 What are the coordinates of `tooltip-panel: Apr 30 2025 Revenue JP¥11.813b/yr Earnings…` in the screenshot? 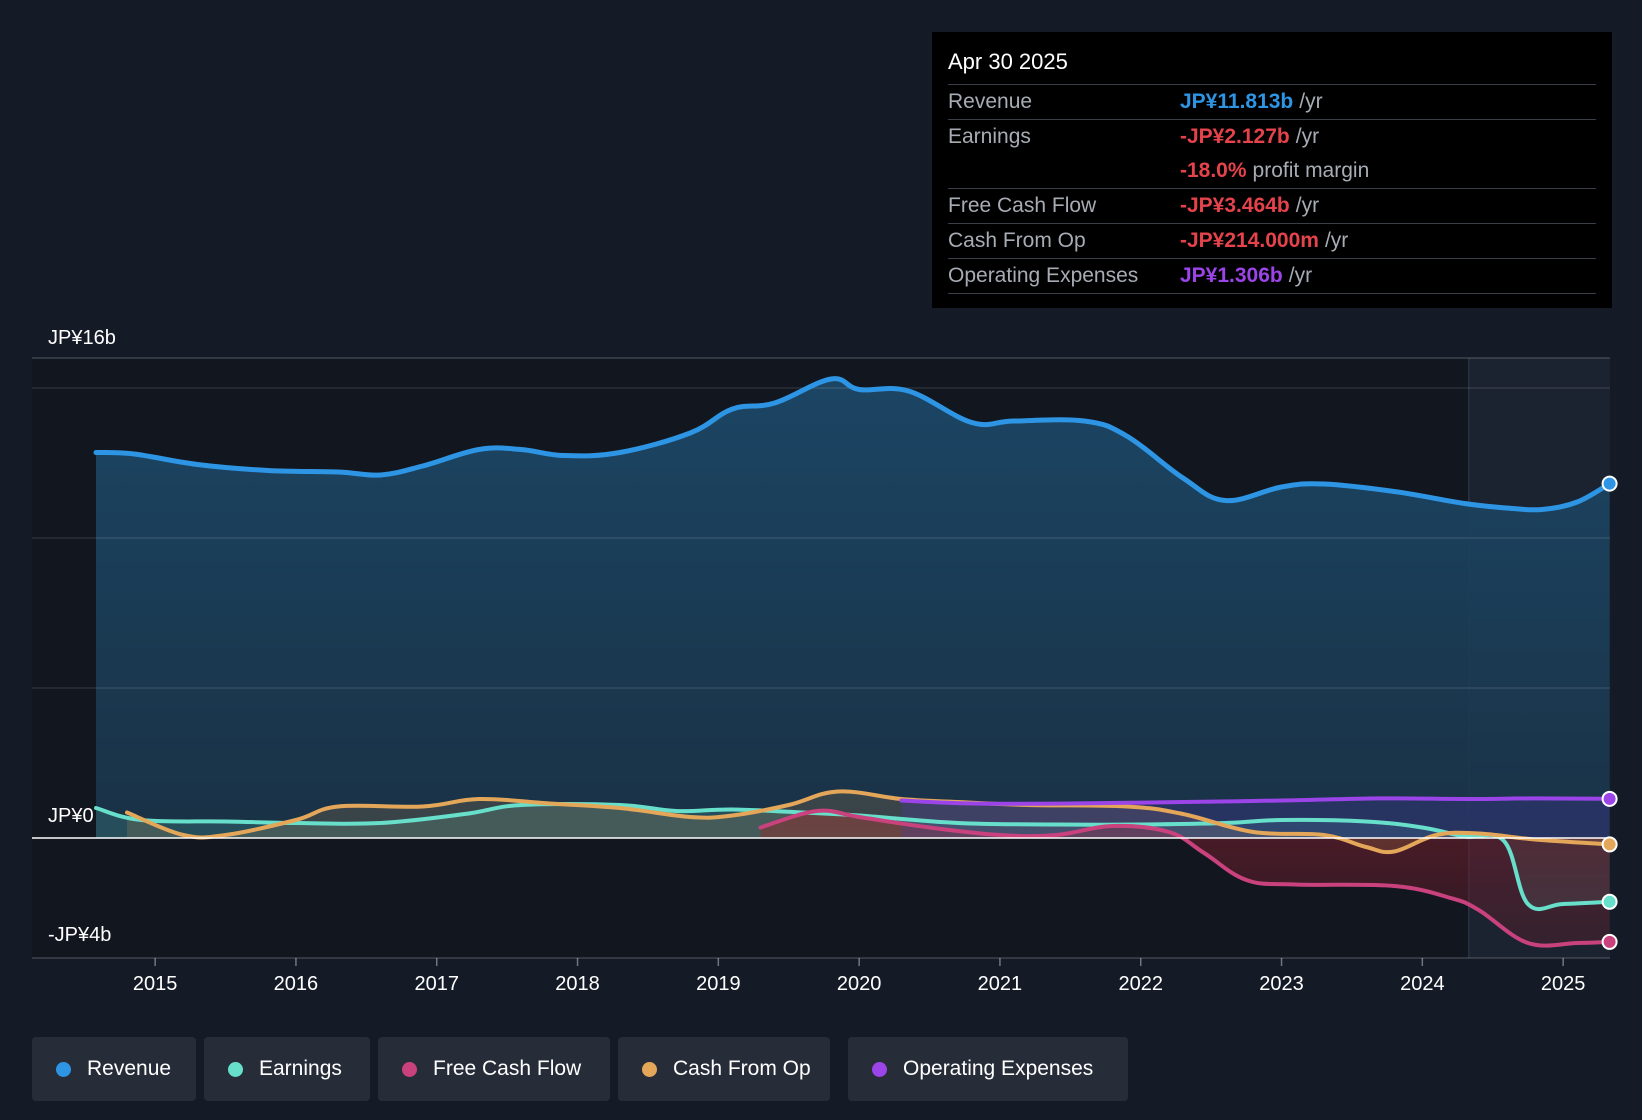 It's located at (1272, 170).